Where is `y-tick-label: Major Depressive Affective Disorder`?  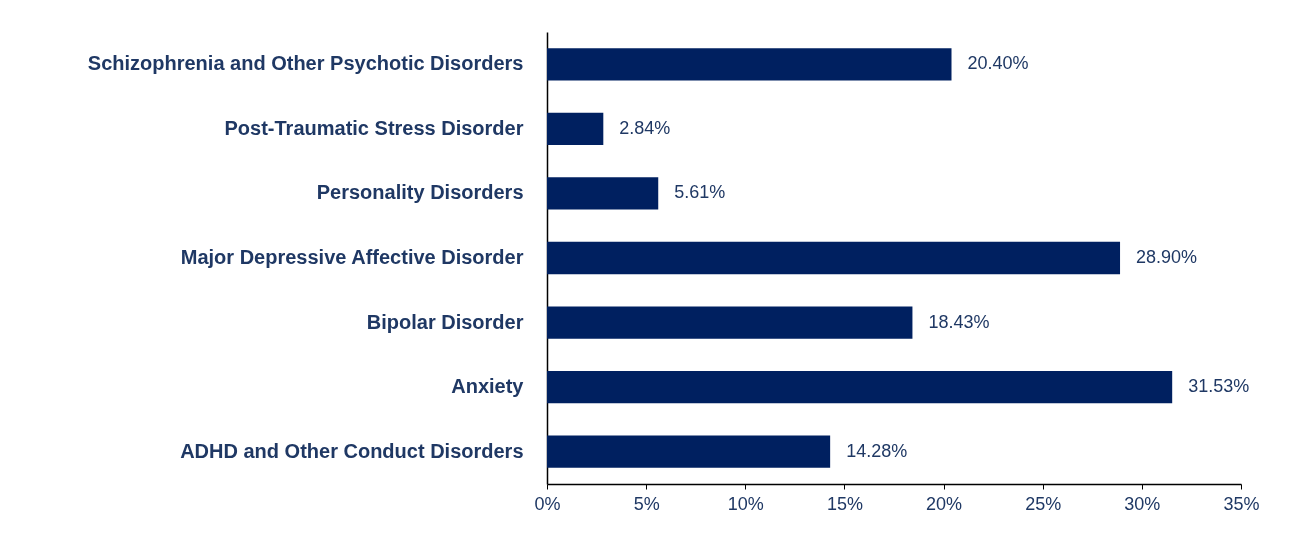 y-tick-label: Major Depressive Affective Disorder is located at coordinates (352, 257).